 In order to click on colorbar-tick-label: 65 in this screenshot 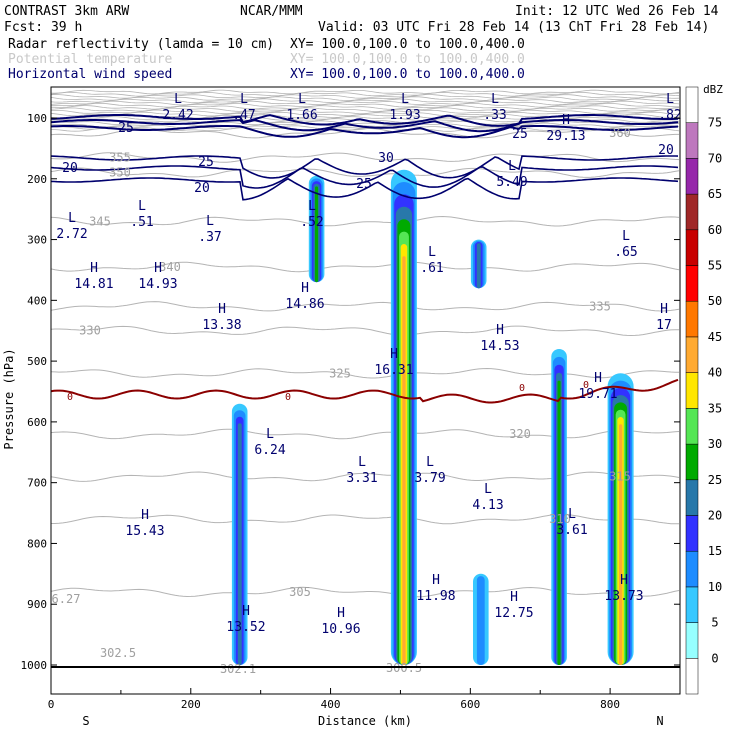, I will do `click(715, 194)`.